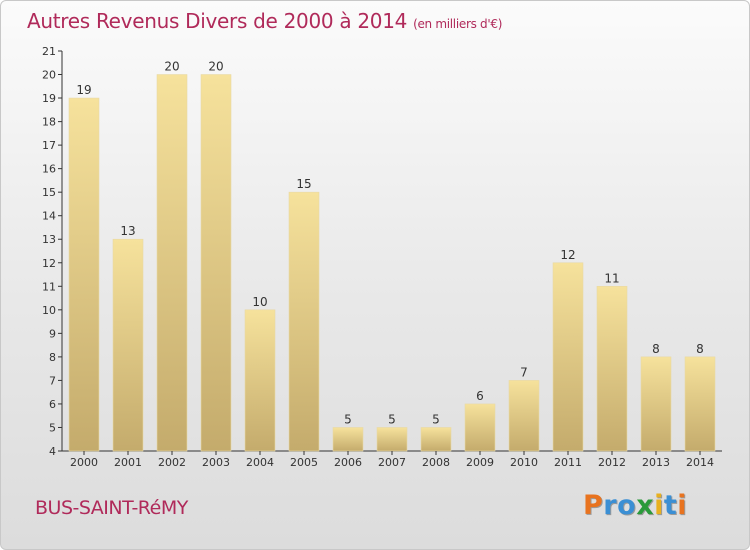  Describe the element at coordinates (436, 462) in the screenshot. I see `x-tick-label: 2008` at that location.